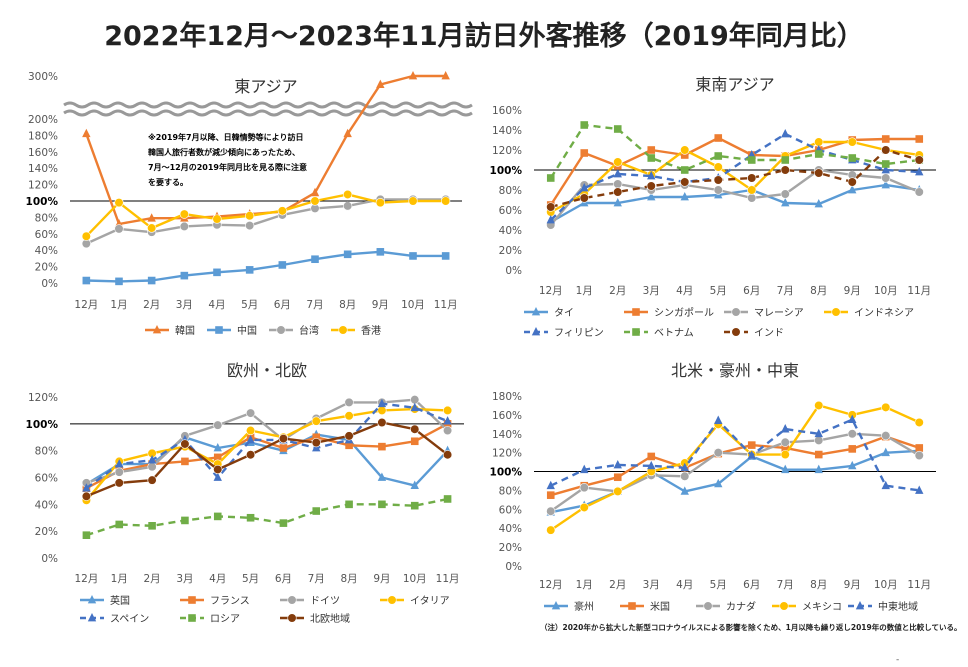 This screenshot has height=667, width=968. Describe the element at coordinates (413, 305) in the screenshot. I see `x-tick-label: 10月` at that location.